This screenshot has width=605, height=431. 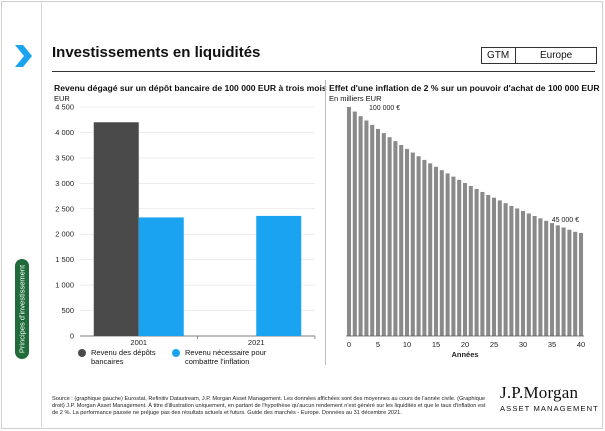 What do you see at coordinates (549, 408) in the screenshot?
I see `logo-subtitle: ASSET MANAGEMENT` at bounding box center [549, 408].